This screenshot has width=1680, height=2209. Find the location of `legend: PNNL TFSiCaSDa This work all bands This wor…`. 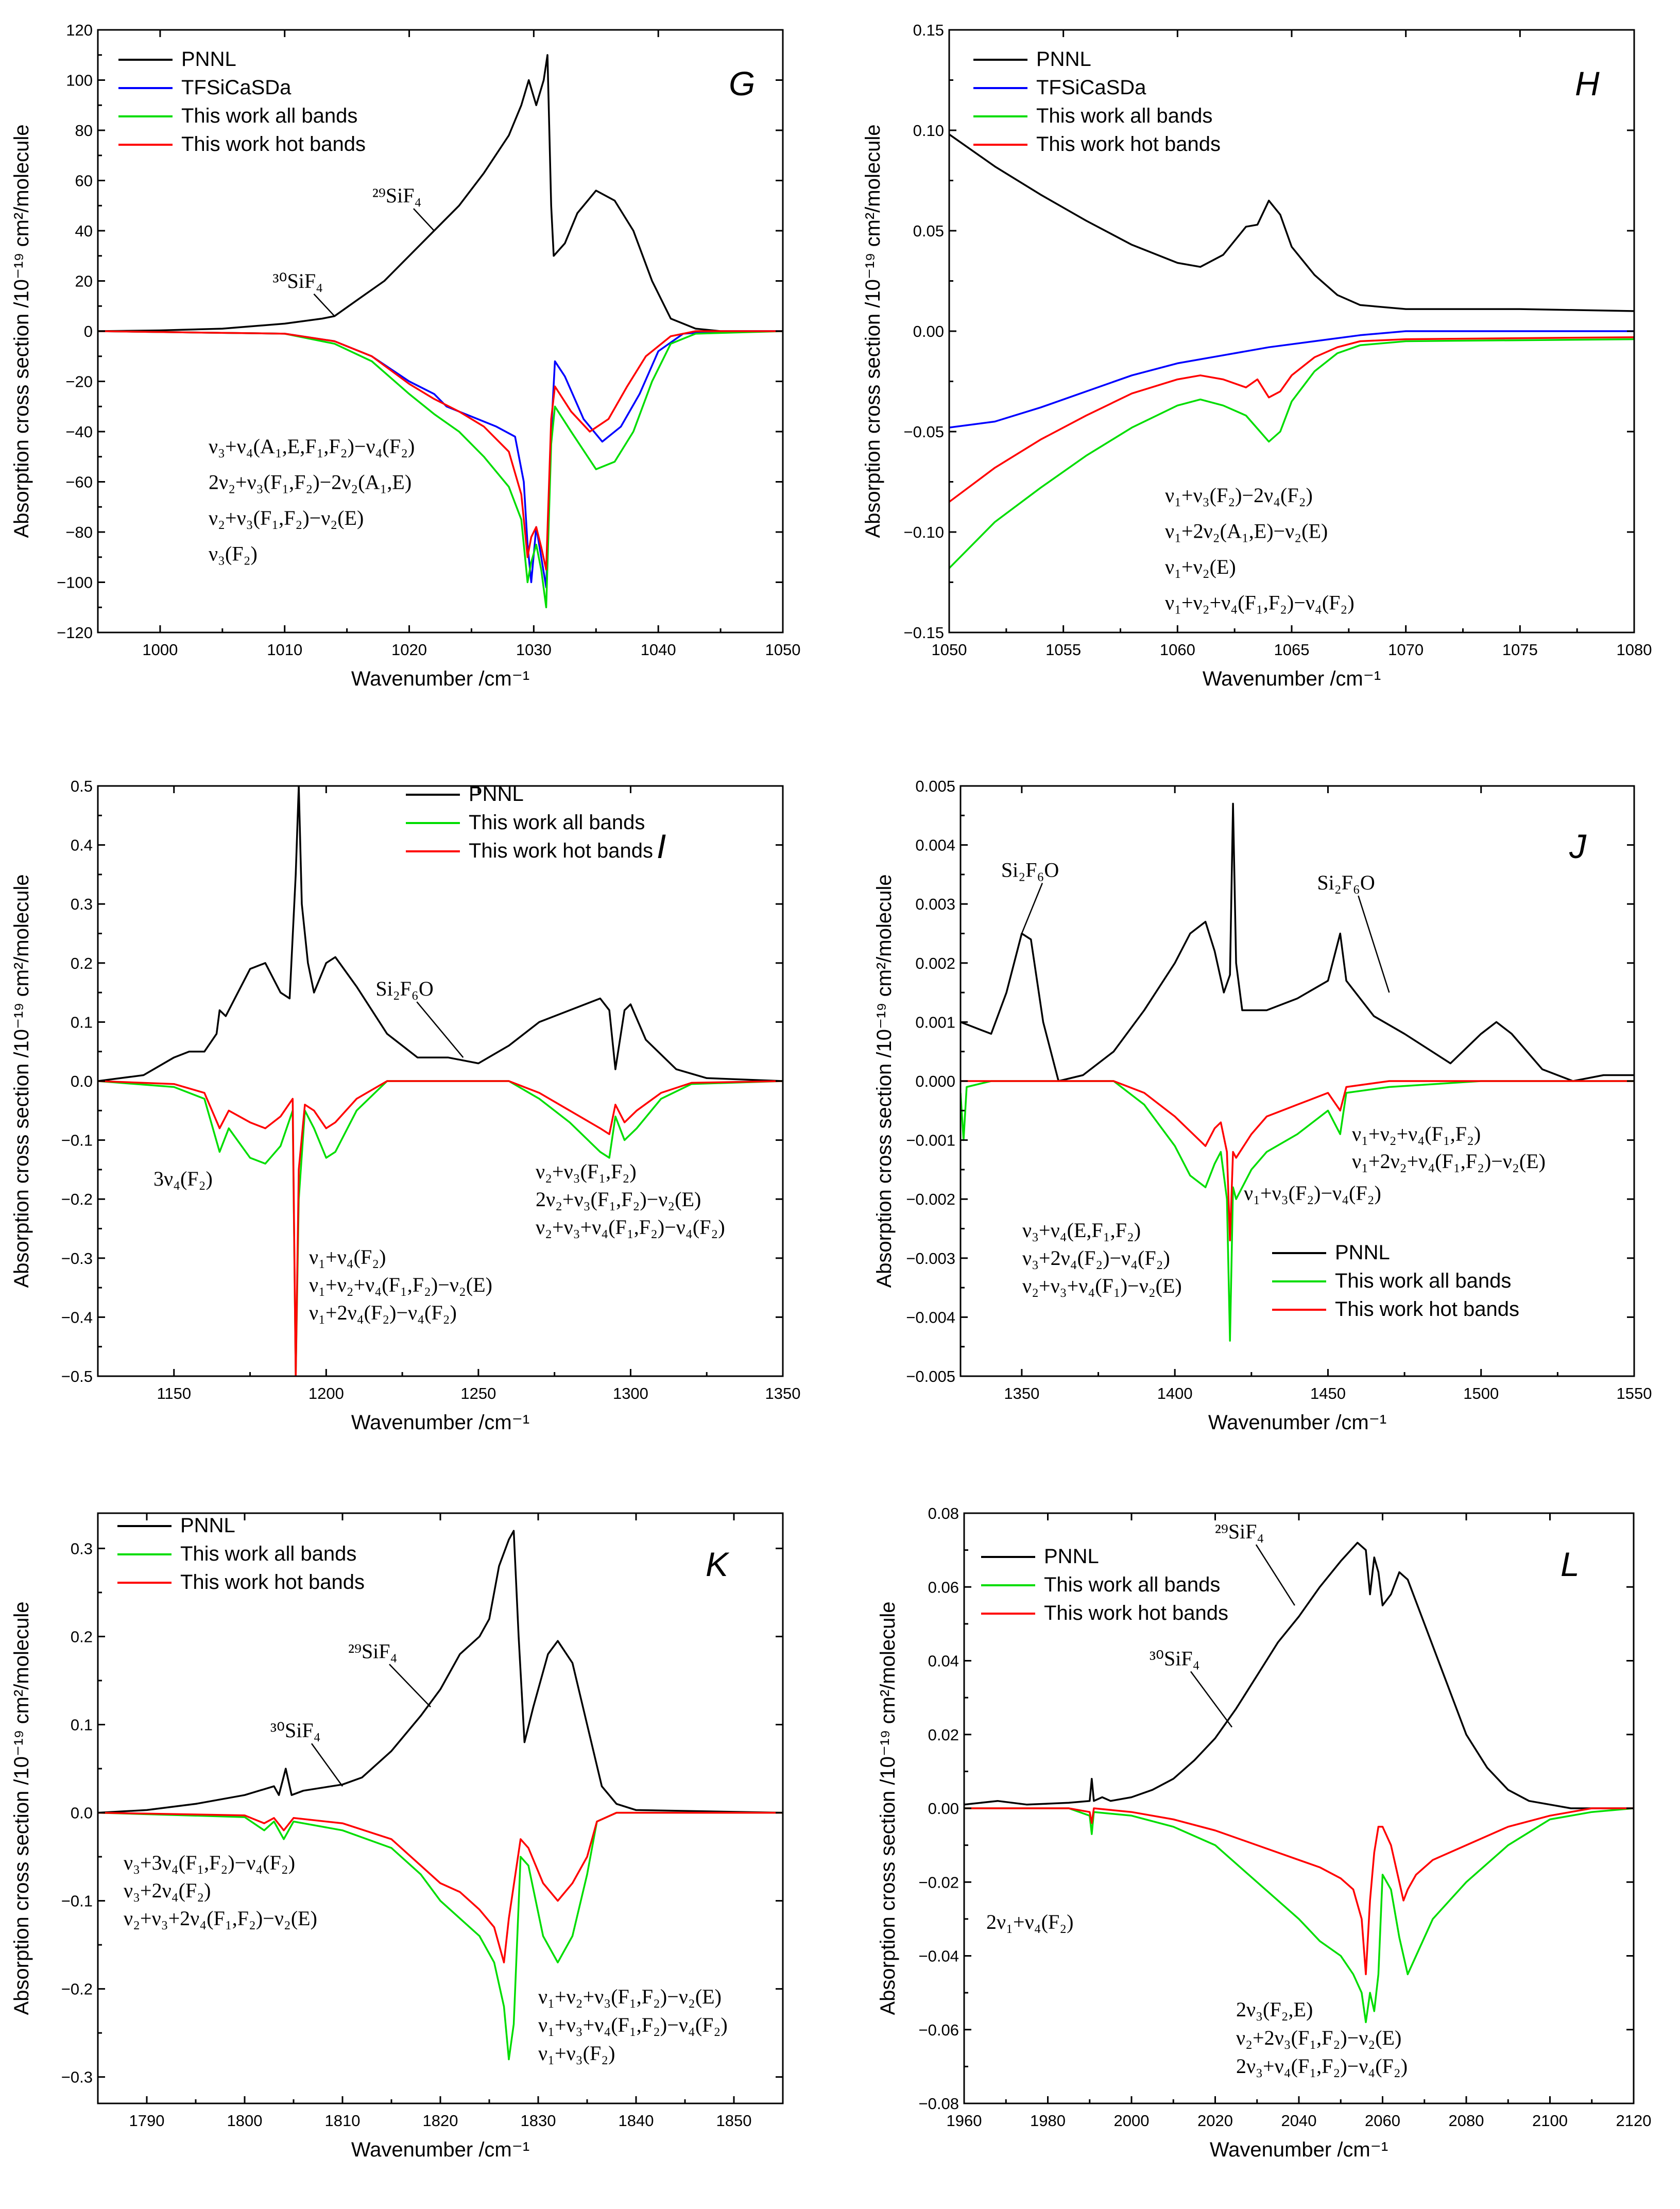

legend: PNNL TFSiCaSDa This work all bands This wor… is located at coordinates (242, 102).